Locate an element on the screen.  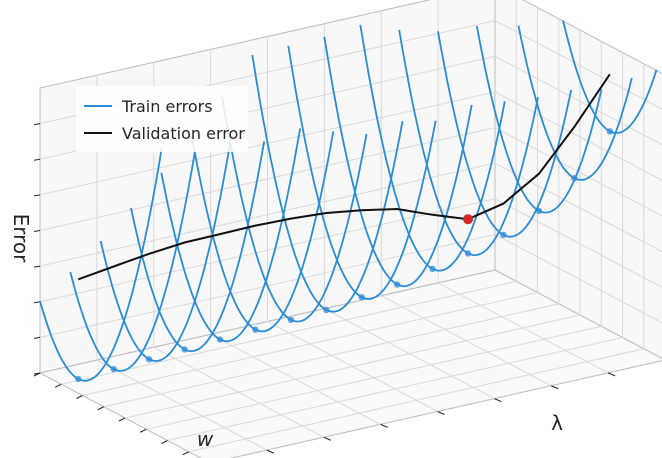
legend: Train errors Validation error is located at coordinates (162, 119).